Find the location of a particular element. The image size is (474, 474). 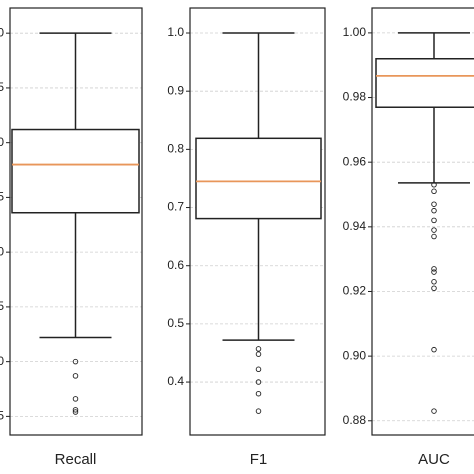

y-tick-label: 0.85 is located at coordinates (2, 197).